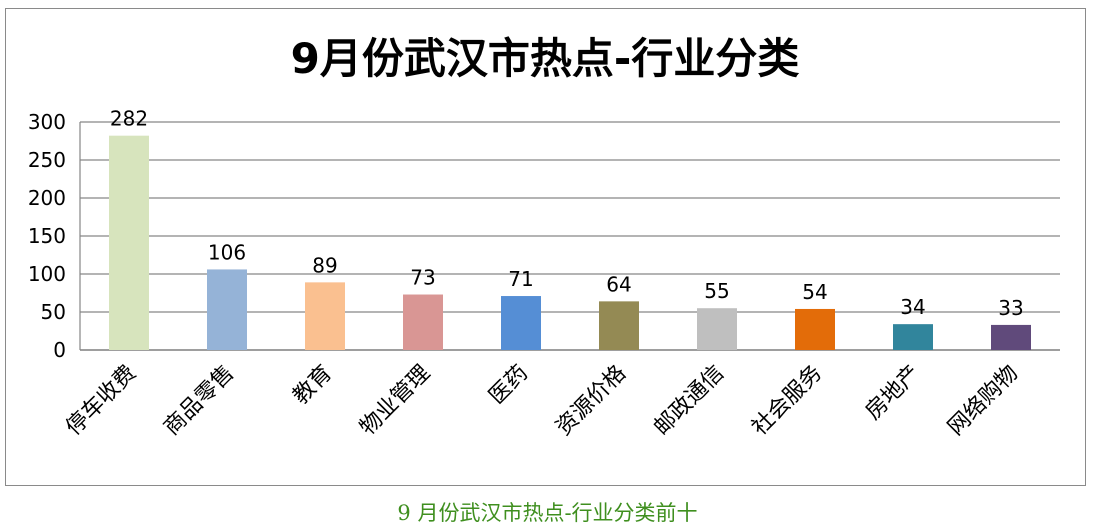  I want to click on y-axis-ticks: 0 50 100 150 200 250 300, so click(47, 236).